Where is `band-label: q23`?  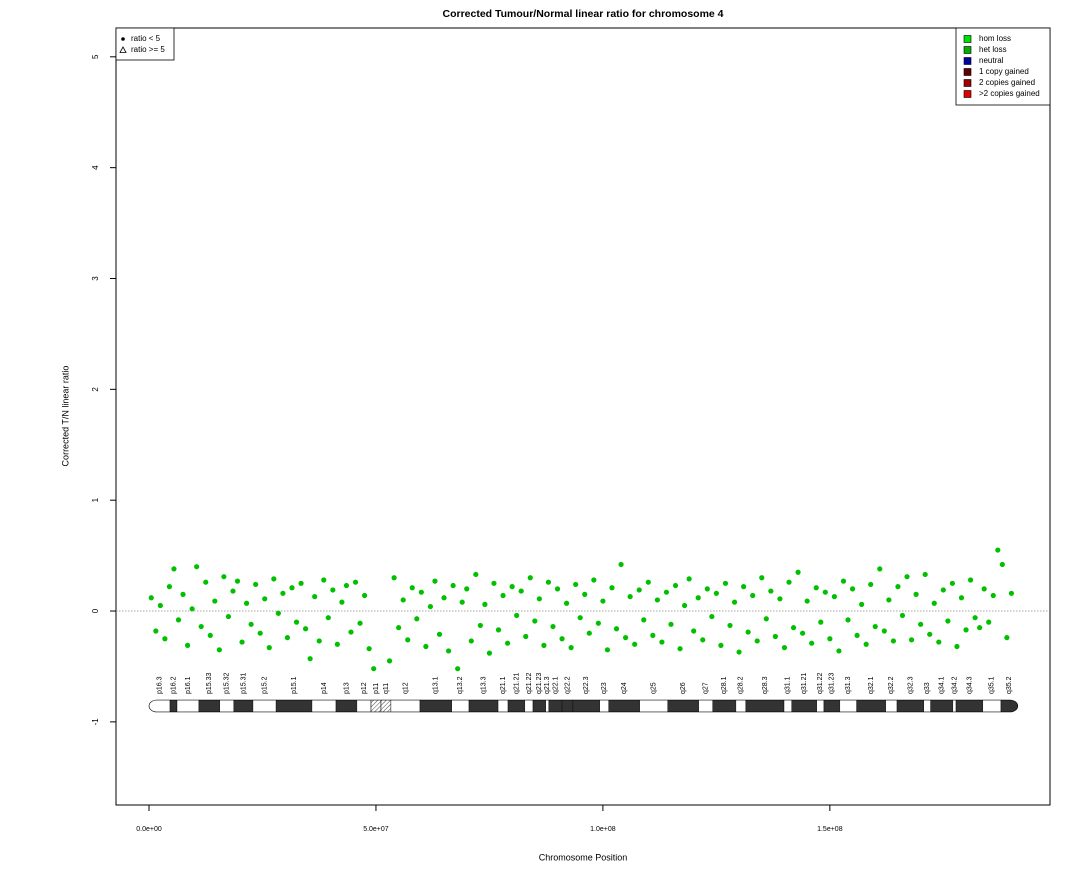
band-label: q23 is located at coordinates (604, 688).